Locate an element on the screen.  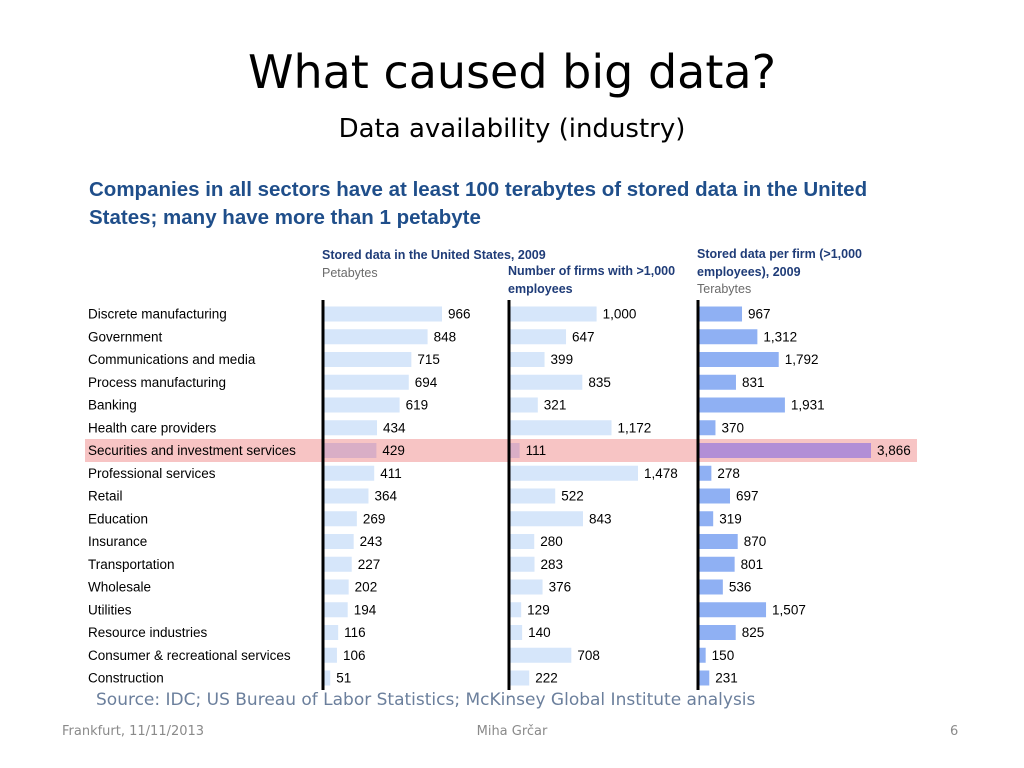
firms-value-label: 140 is located at coordinates (539, 632).